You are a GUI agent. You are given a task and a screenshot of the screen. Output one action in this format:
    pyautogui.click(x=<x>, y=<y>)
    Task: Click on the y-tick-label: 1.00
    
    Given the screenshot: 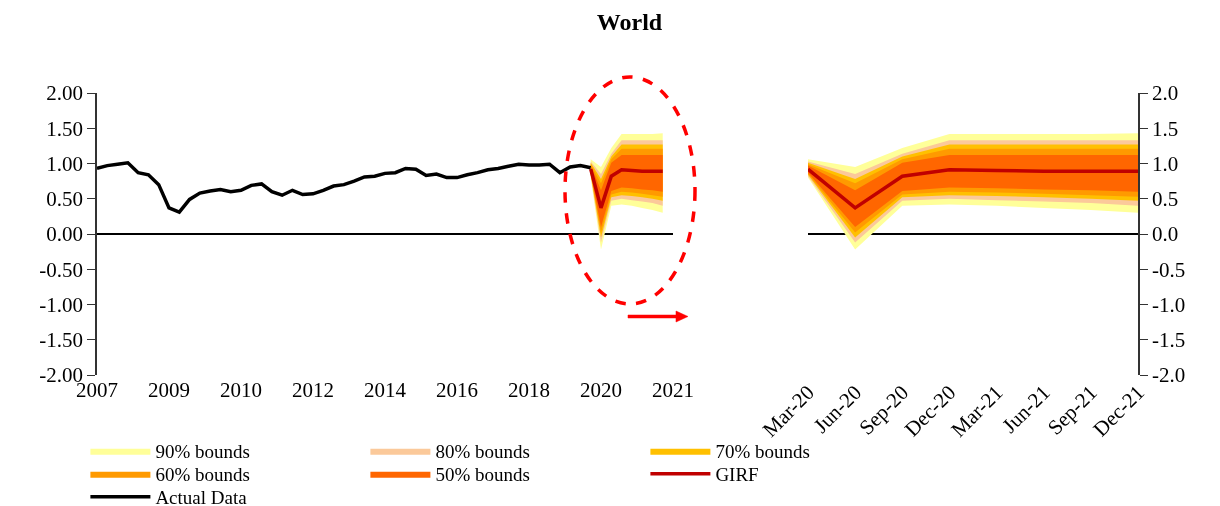 What is the action you would take?
    pyautogui.click(x=65, y=163)
    